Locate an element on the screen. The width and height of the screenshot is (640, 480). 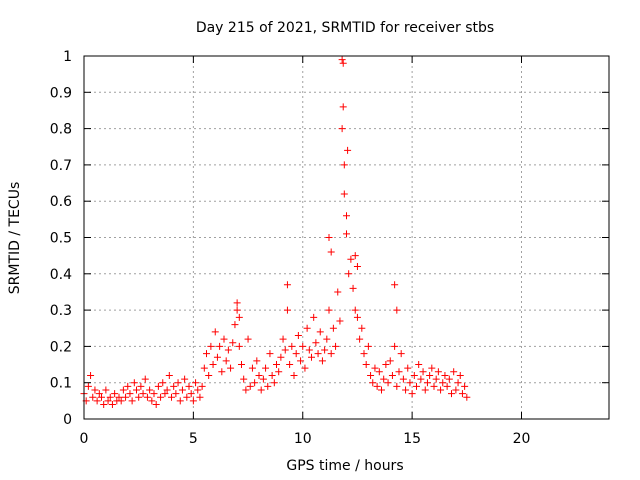
y-tick-label: 0.5 is located at coordinates (61, 239).